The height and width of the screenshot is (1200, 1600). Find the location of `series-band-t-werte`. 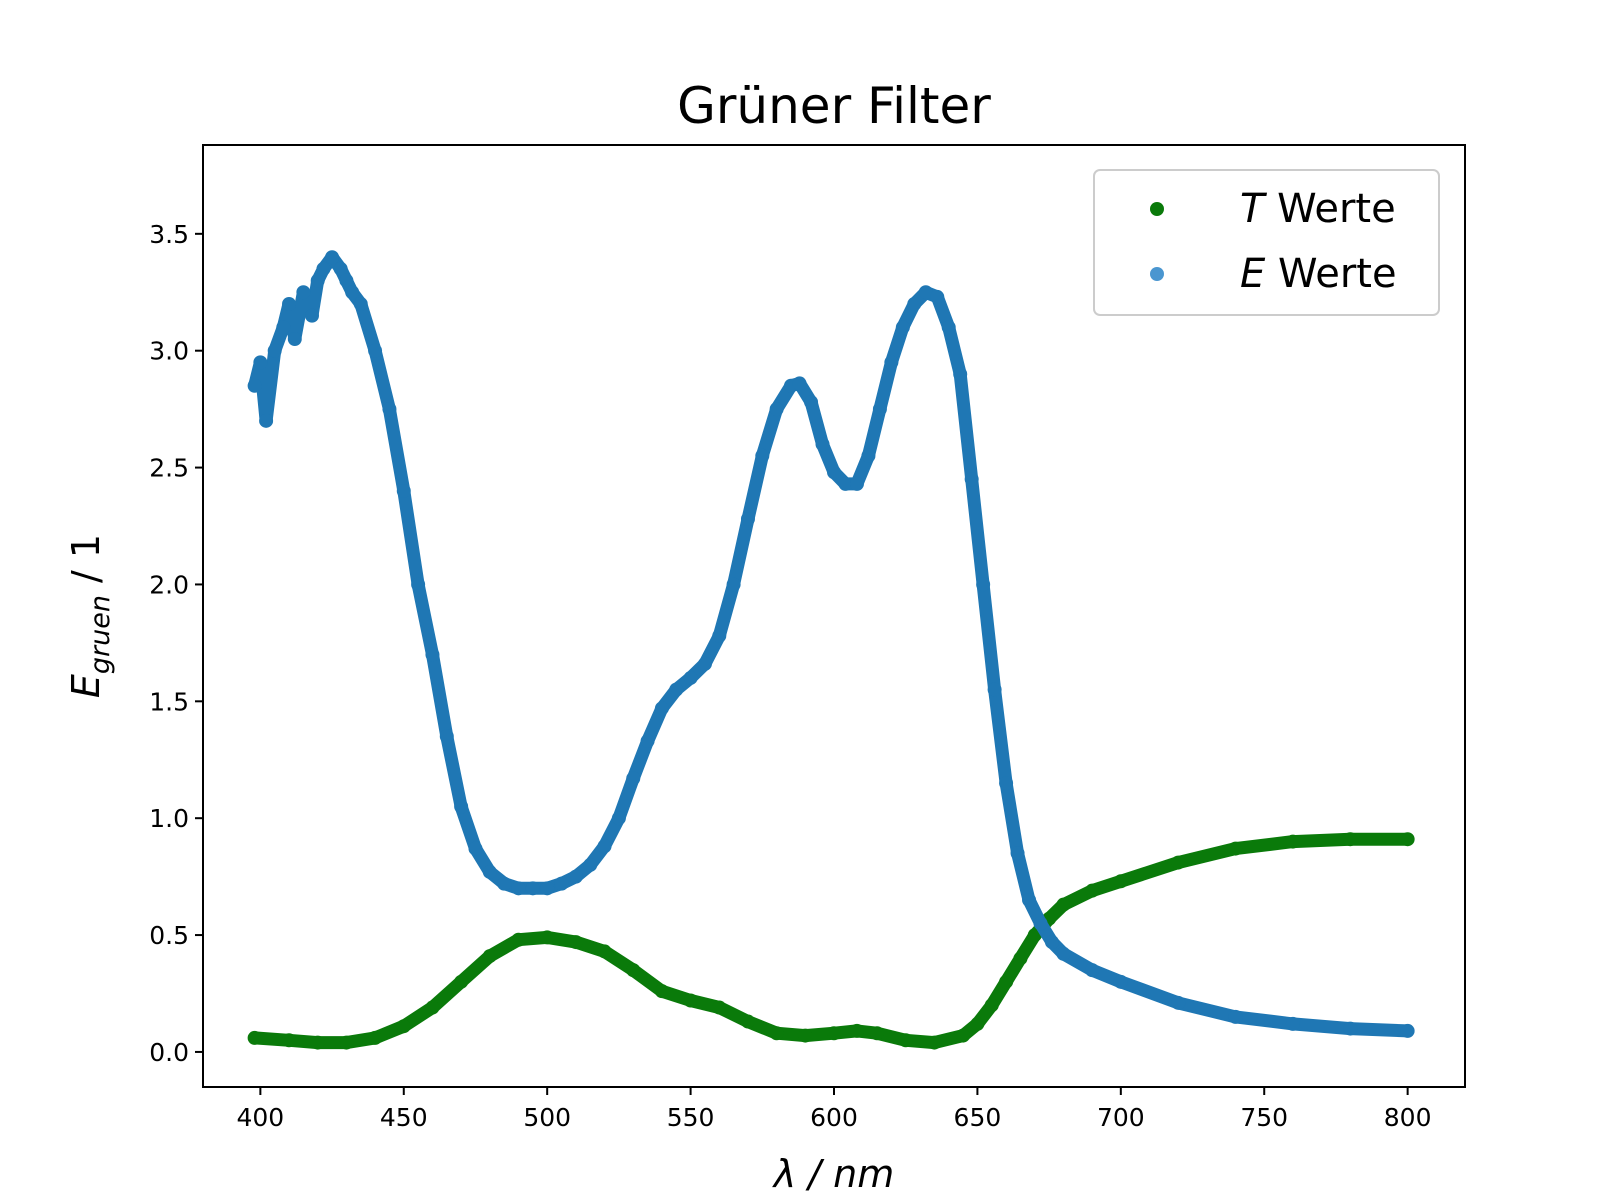

series-band-t-werte is located at coordinates (831, 941).